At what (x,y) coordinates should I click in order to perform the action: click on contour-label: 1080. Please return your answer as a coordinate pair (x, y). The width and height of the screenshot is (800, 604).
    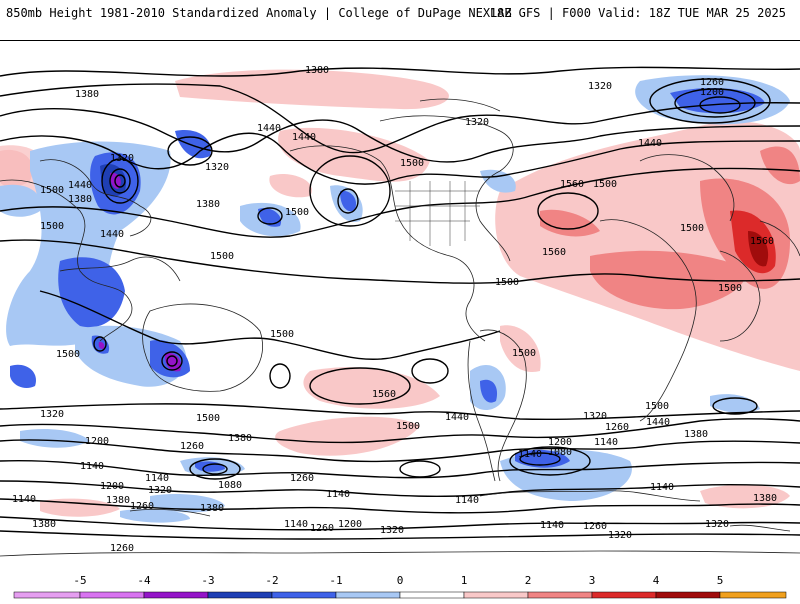
    Looking at the image, I should click on (230, 485).